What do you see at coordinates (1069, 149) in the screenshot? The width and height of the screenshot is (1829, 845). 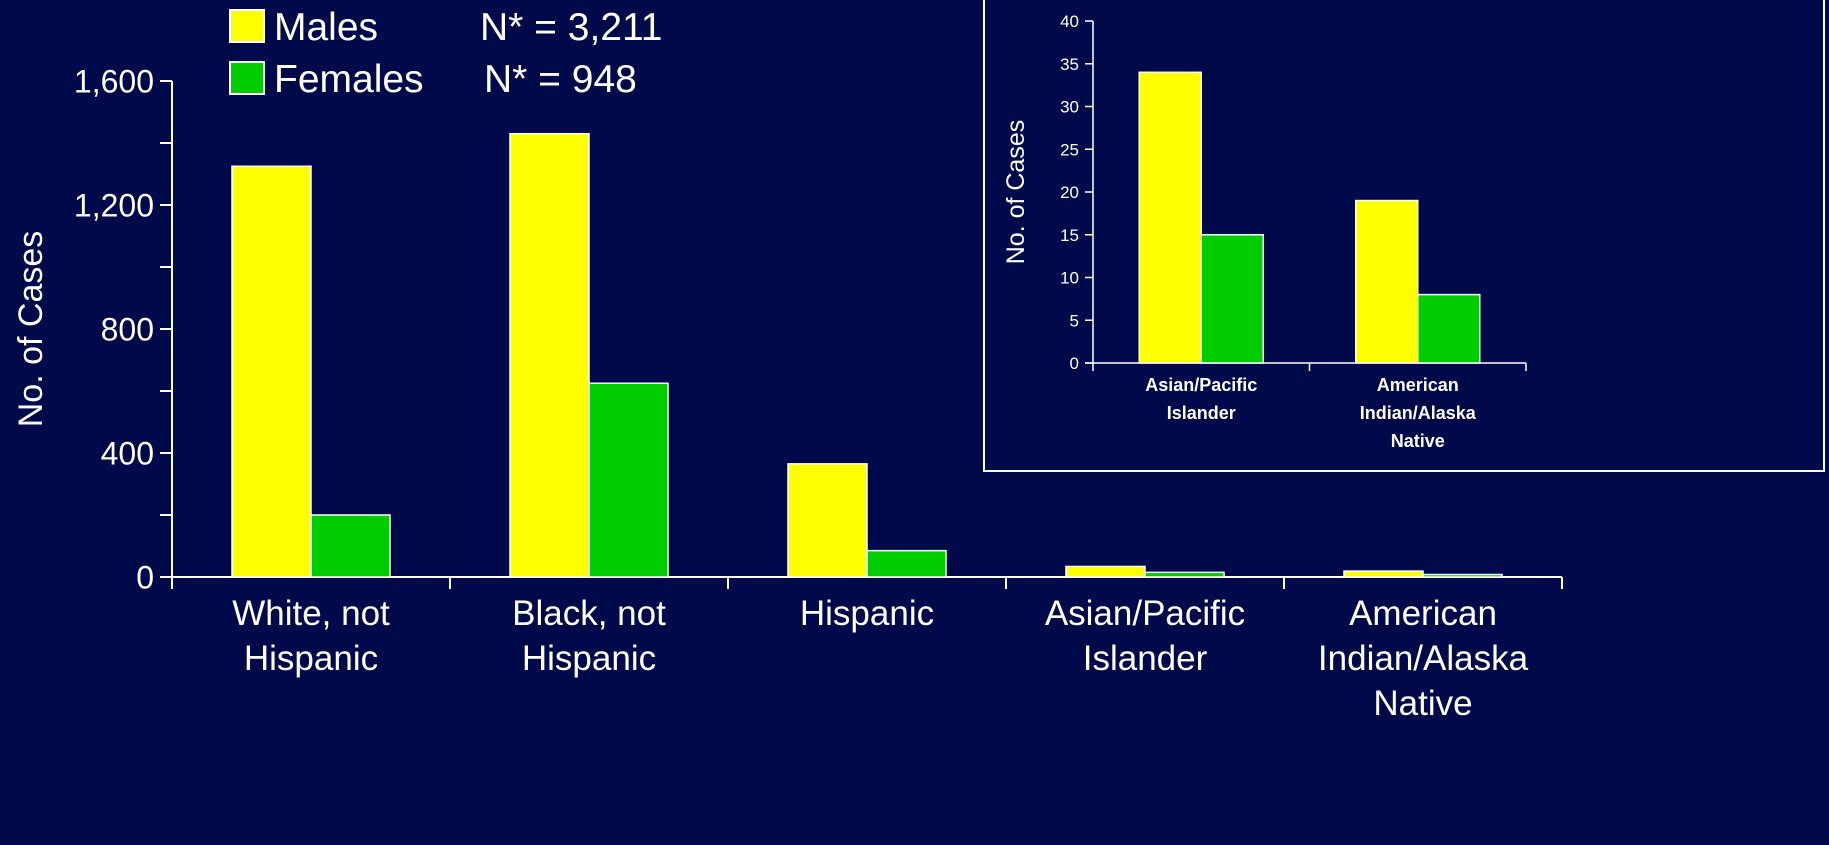 I see `inset-y-tick-label: 25` at bounding box center [1069, 149].